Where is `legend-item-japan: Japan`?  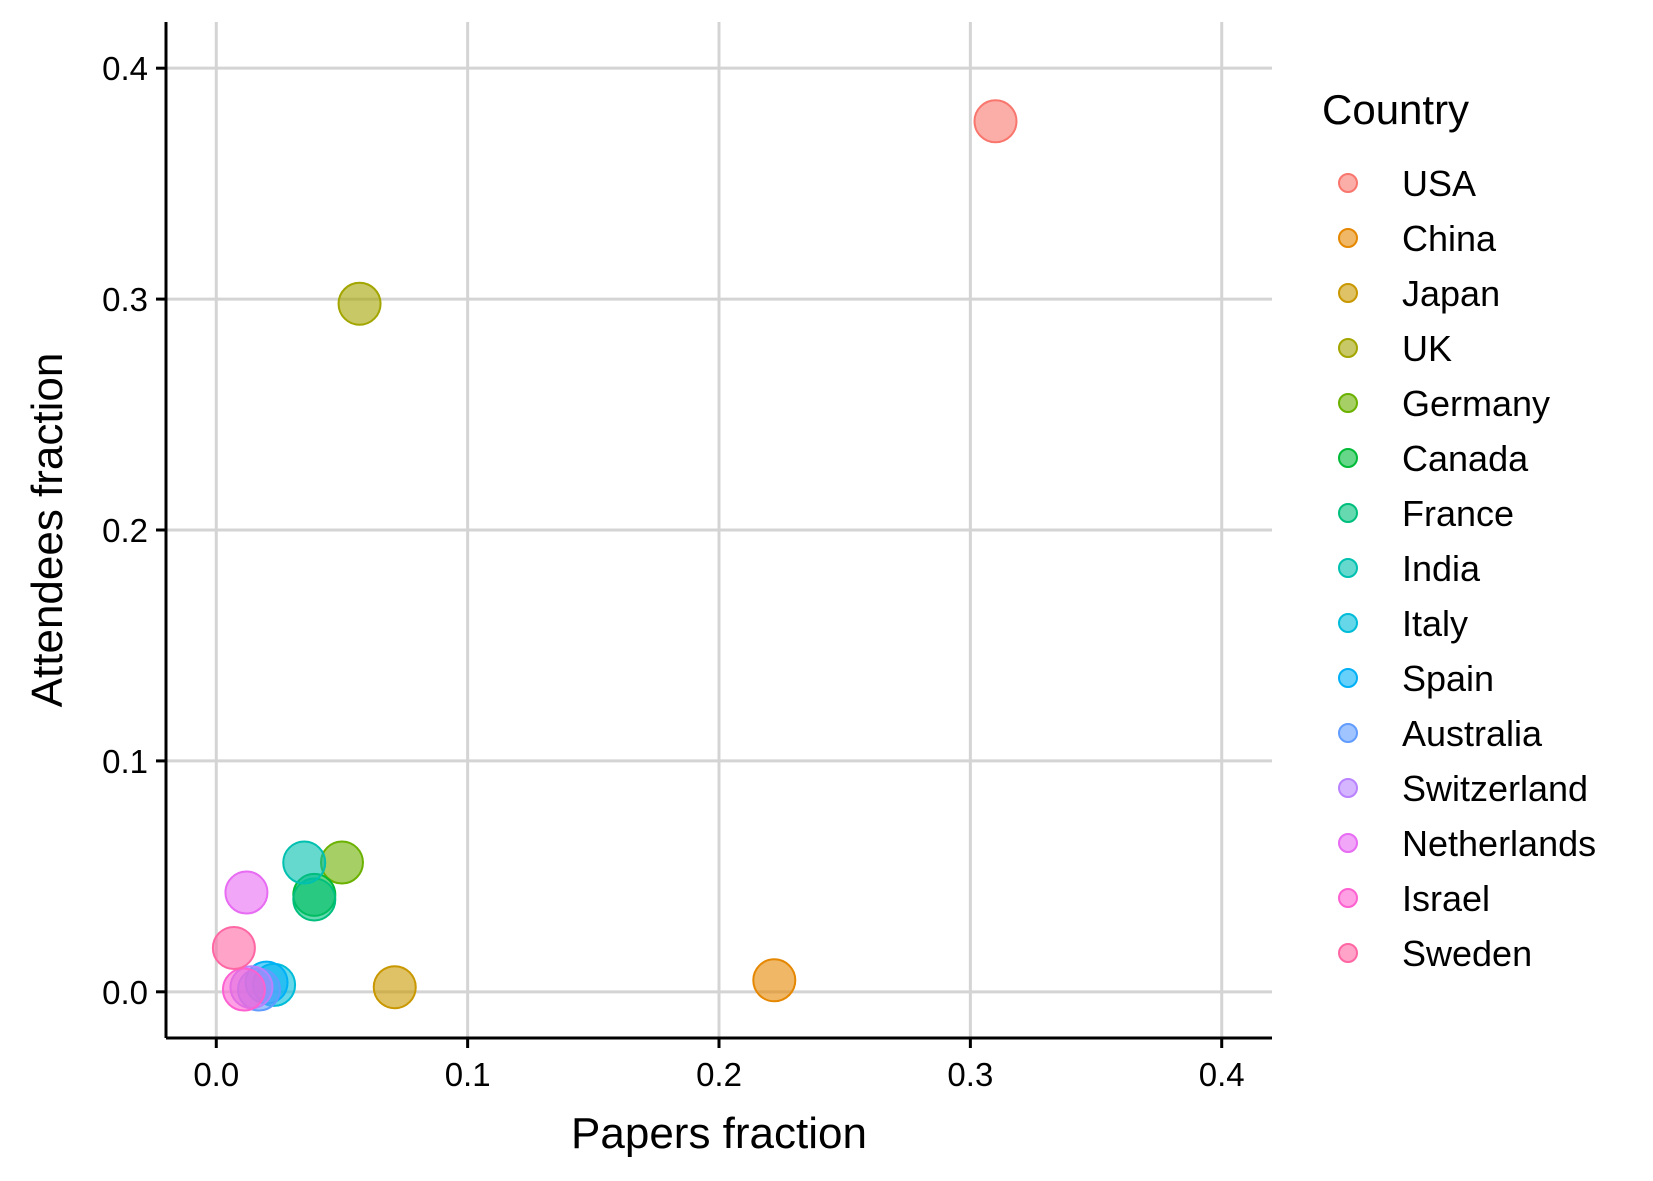 legend-item-japan: Japan is located at coordinates (1419, 293).